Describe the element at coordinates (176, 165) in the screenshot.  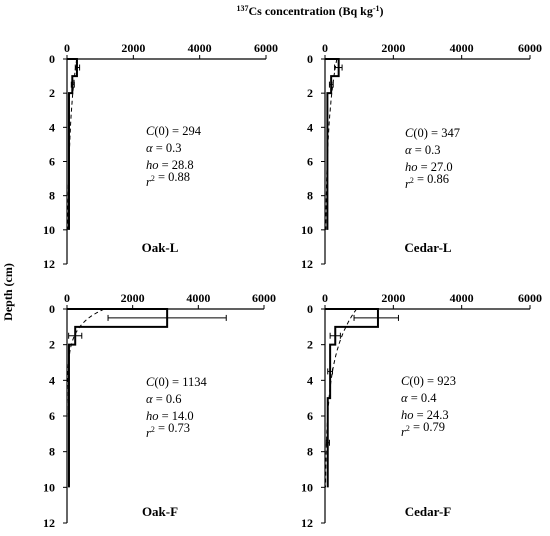
I see `param-value: = 28.8` at that location.